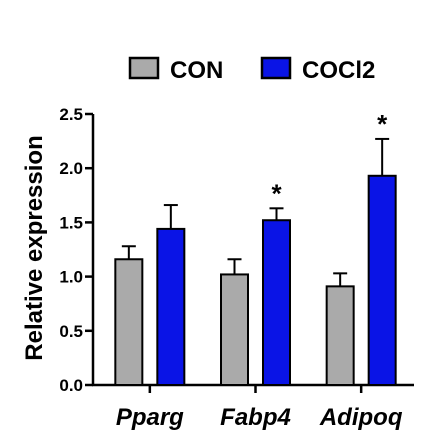 Image resolution: width=431 pixels, height=447 pixels. What do you see at coordinates (340, 335) in the screenshot?
I see `bar-con-adipoq` at bounding box center [340, 335].